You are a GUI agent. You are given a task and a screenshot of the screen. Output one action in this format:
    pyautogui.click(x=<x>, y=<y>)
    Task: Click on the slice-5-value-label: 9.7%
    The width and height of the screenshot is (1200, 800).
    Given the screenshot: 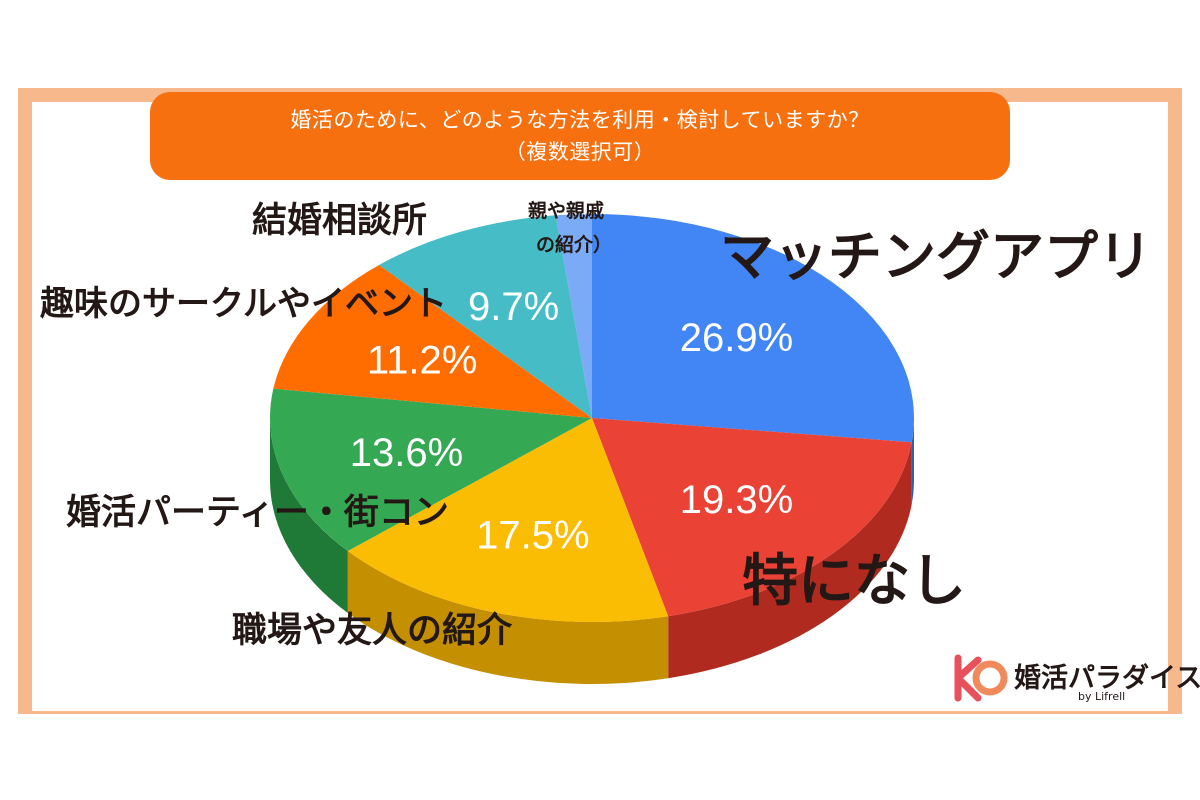 What is the action you would take?
    pyautogui.click(x=513, y=307)
    